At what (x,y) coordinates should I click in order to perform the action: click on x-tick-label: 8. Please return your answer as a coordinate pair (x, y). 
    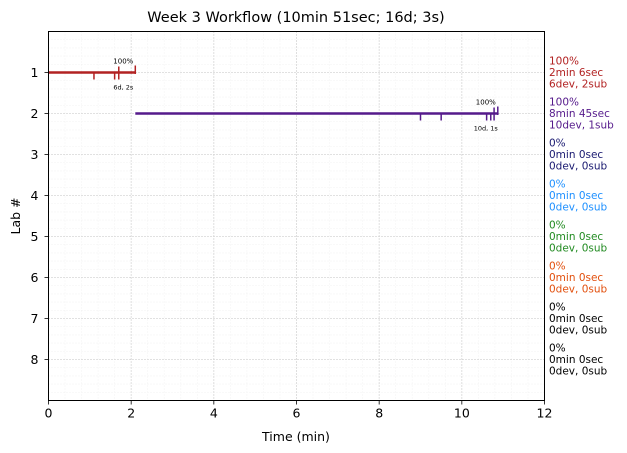
    Looking at the image, I should click on (379, 413).